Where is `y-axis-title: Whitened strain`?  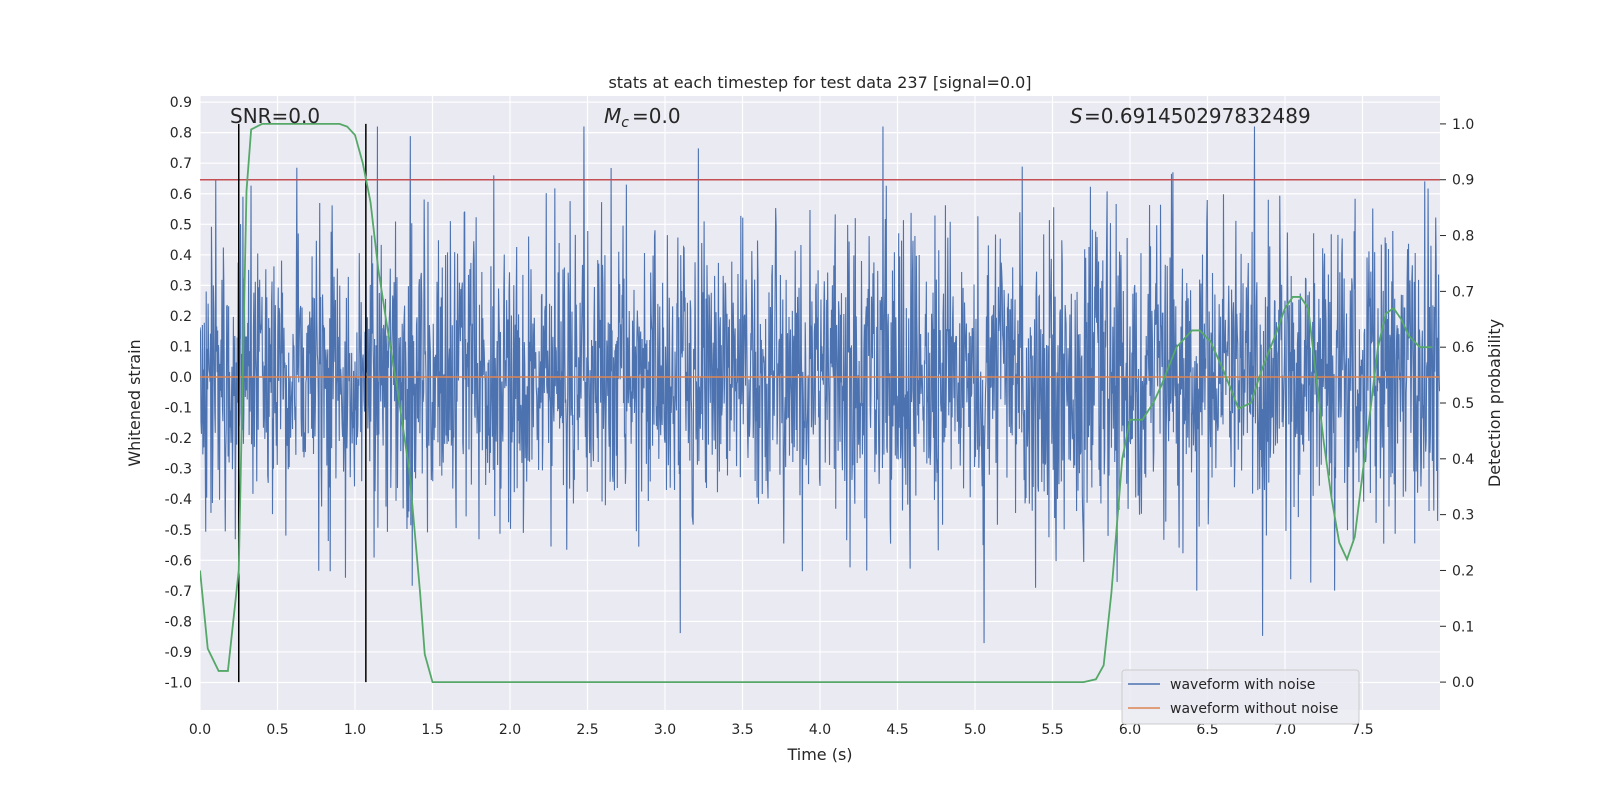
y-axis-title: Whitened strain is located at coordinates (134, 402).